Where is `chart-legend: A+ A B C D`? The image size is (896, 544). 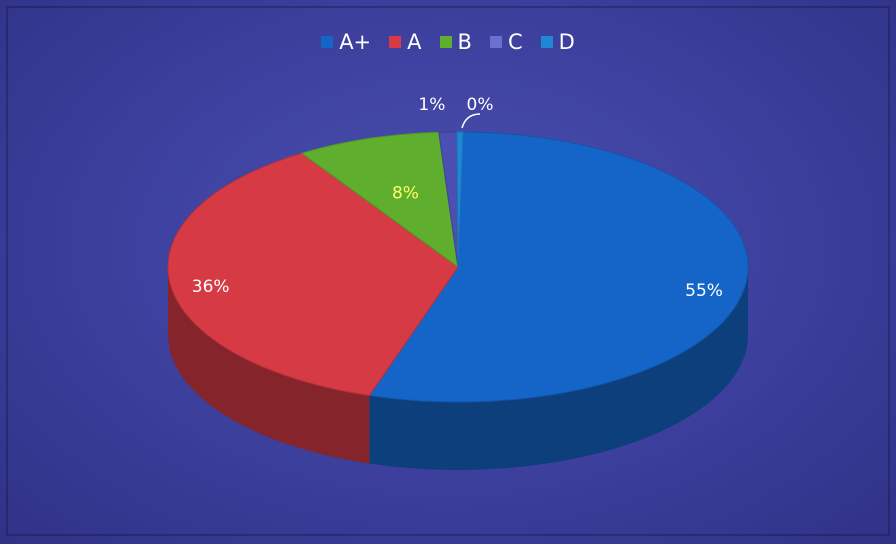 chart-legend: A+ A B C D is located at coordinates (448, 42).